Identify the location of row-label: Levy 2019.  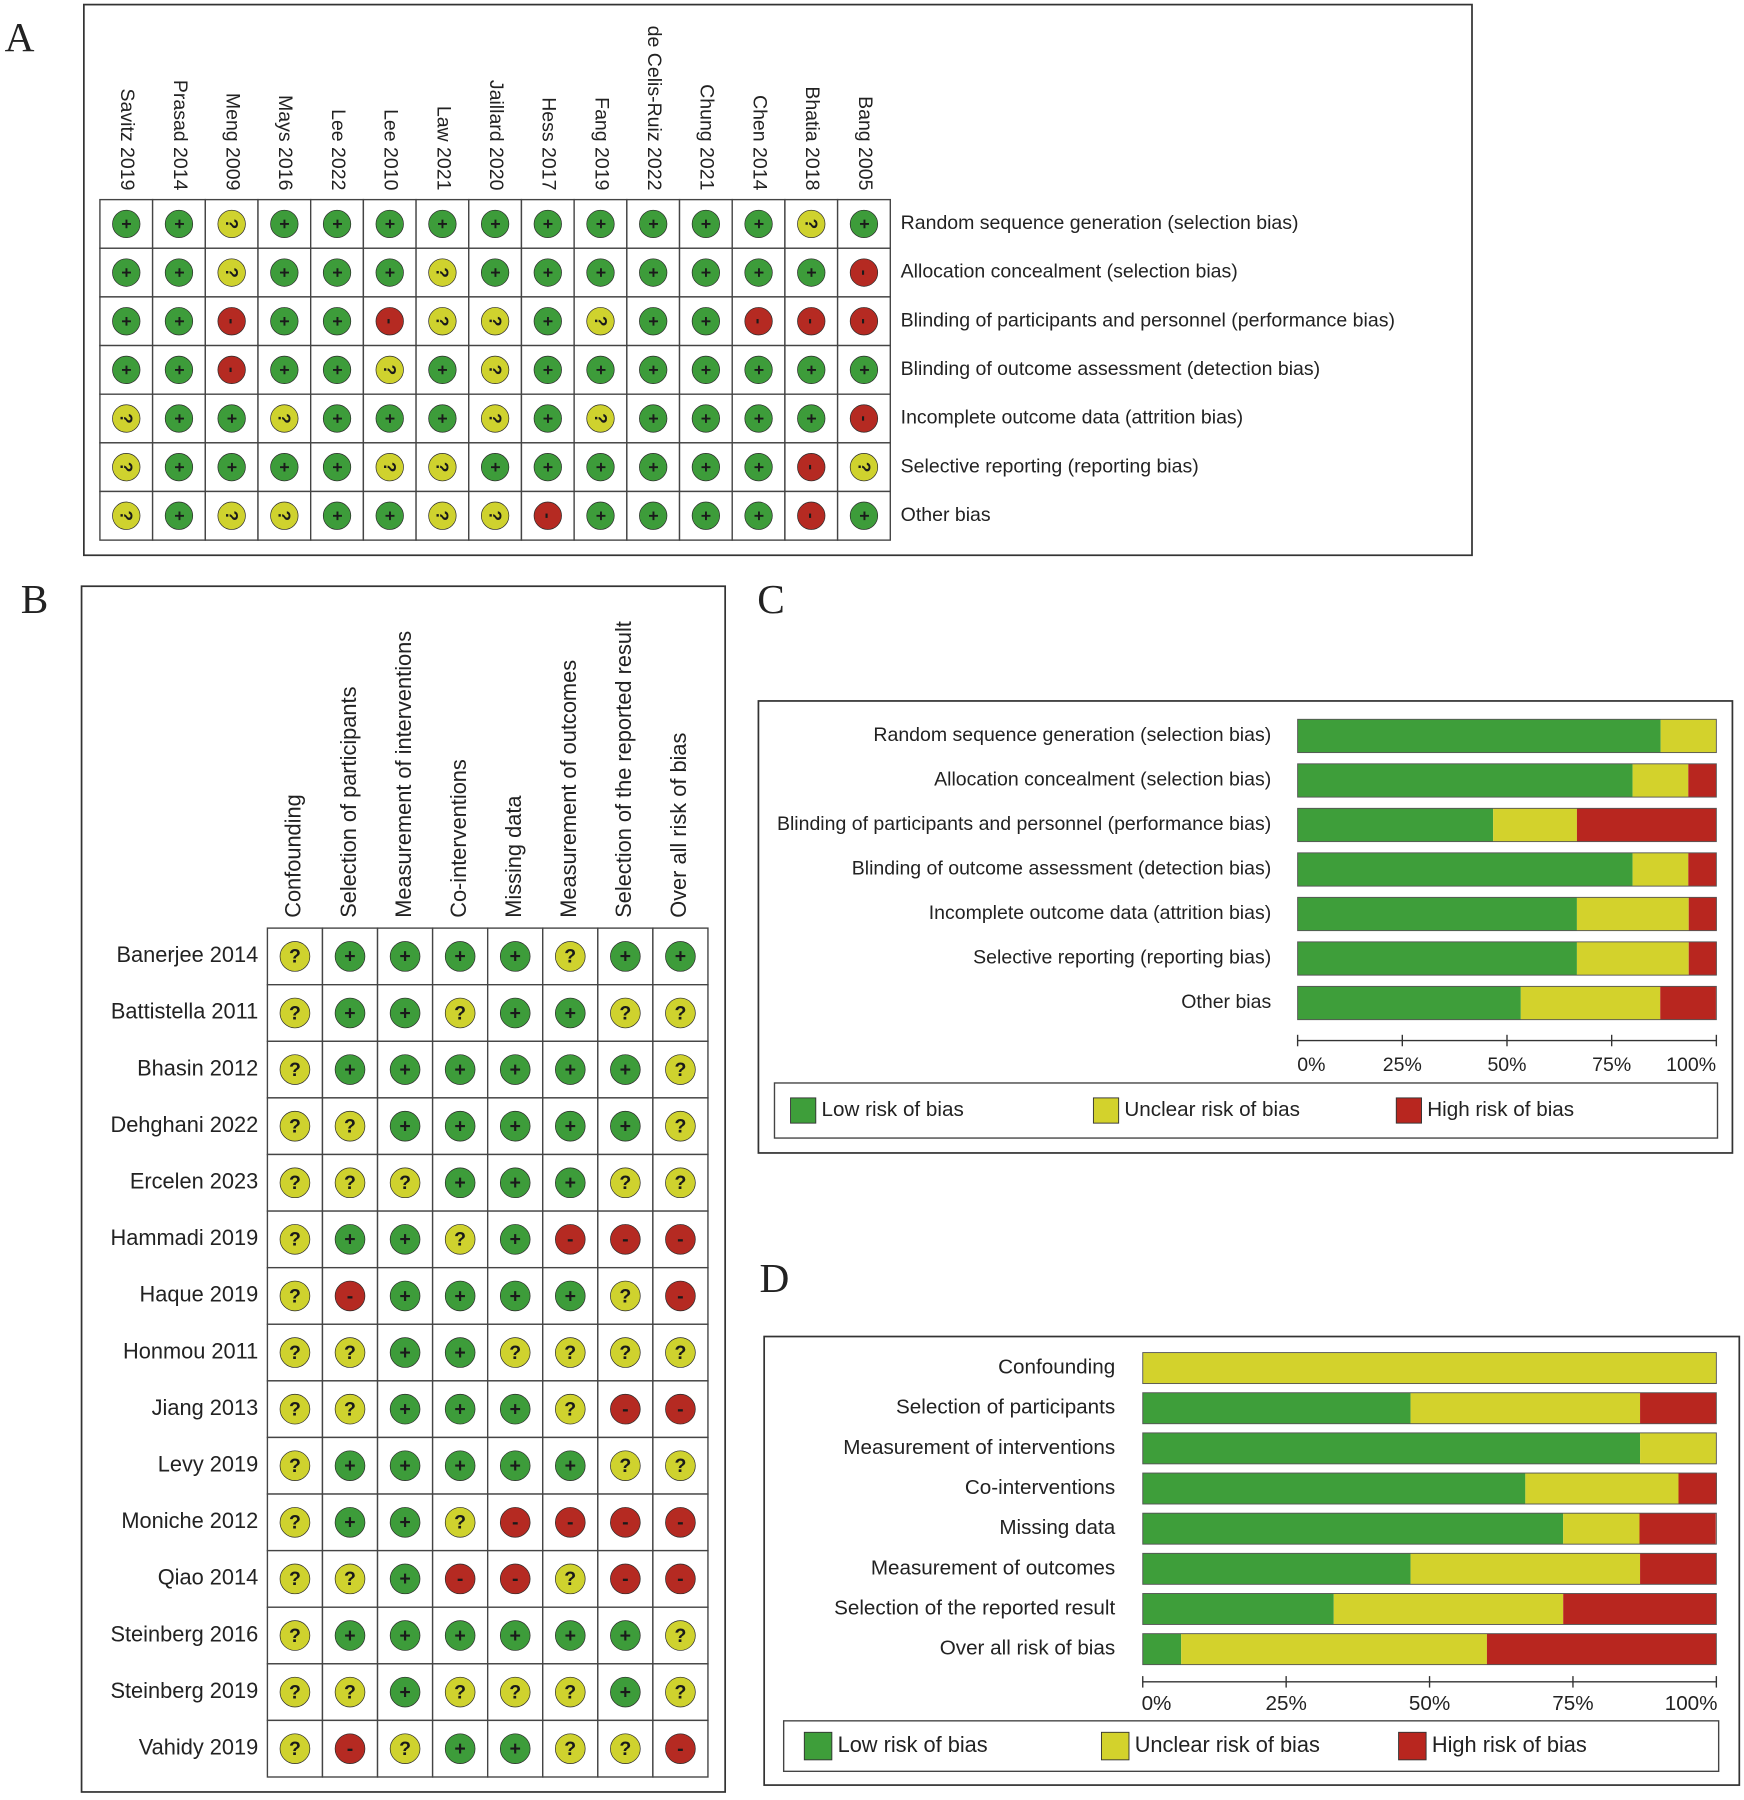
(208, 1463).